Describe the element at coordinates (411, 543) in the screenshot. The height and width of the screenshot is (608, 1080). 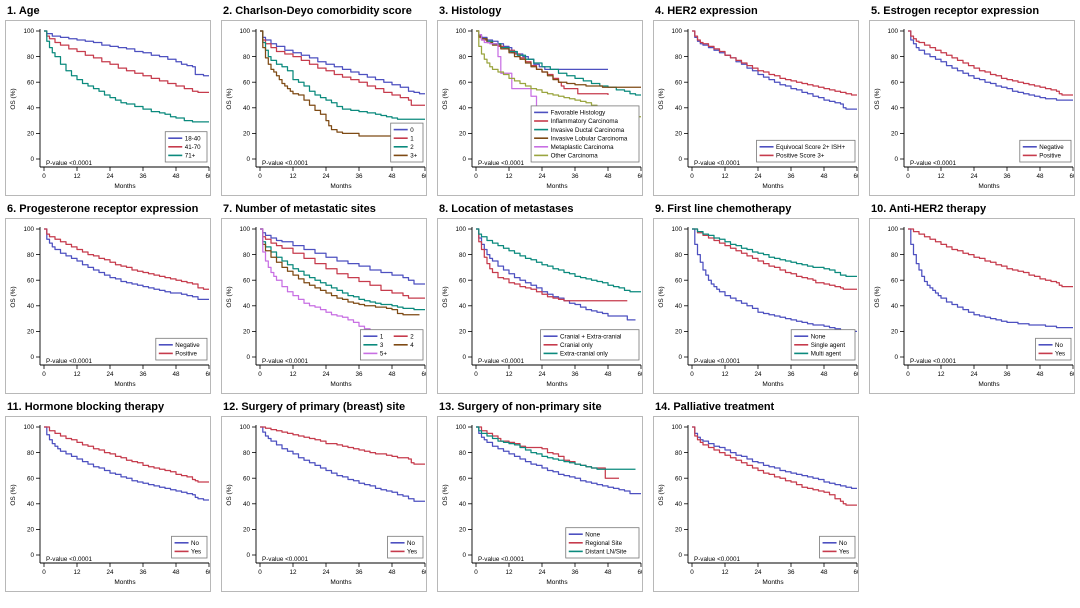
I see `legend-label: No` at that location.